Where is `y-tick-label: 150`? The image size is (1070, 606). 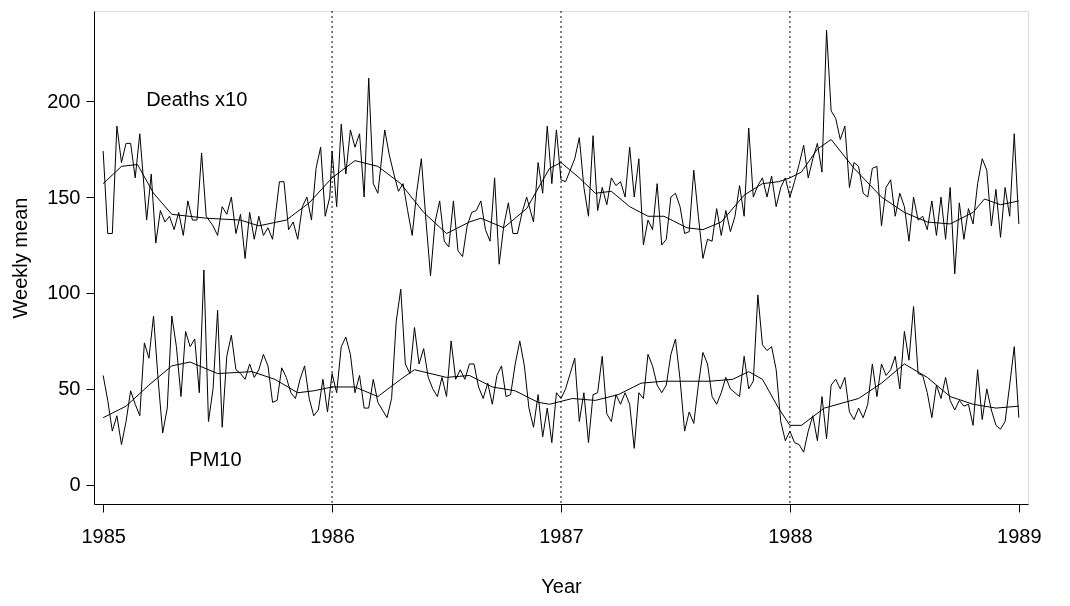 y-tick-label: 150 is located at coordinates (64, 196).